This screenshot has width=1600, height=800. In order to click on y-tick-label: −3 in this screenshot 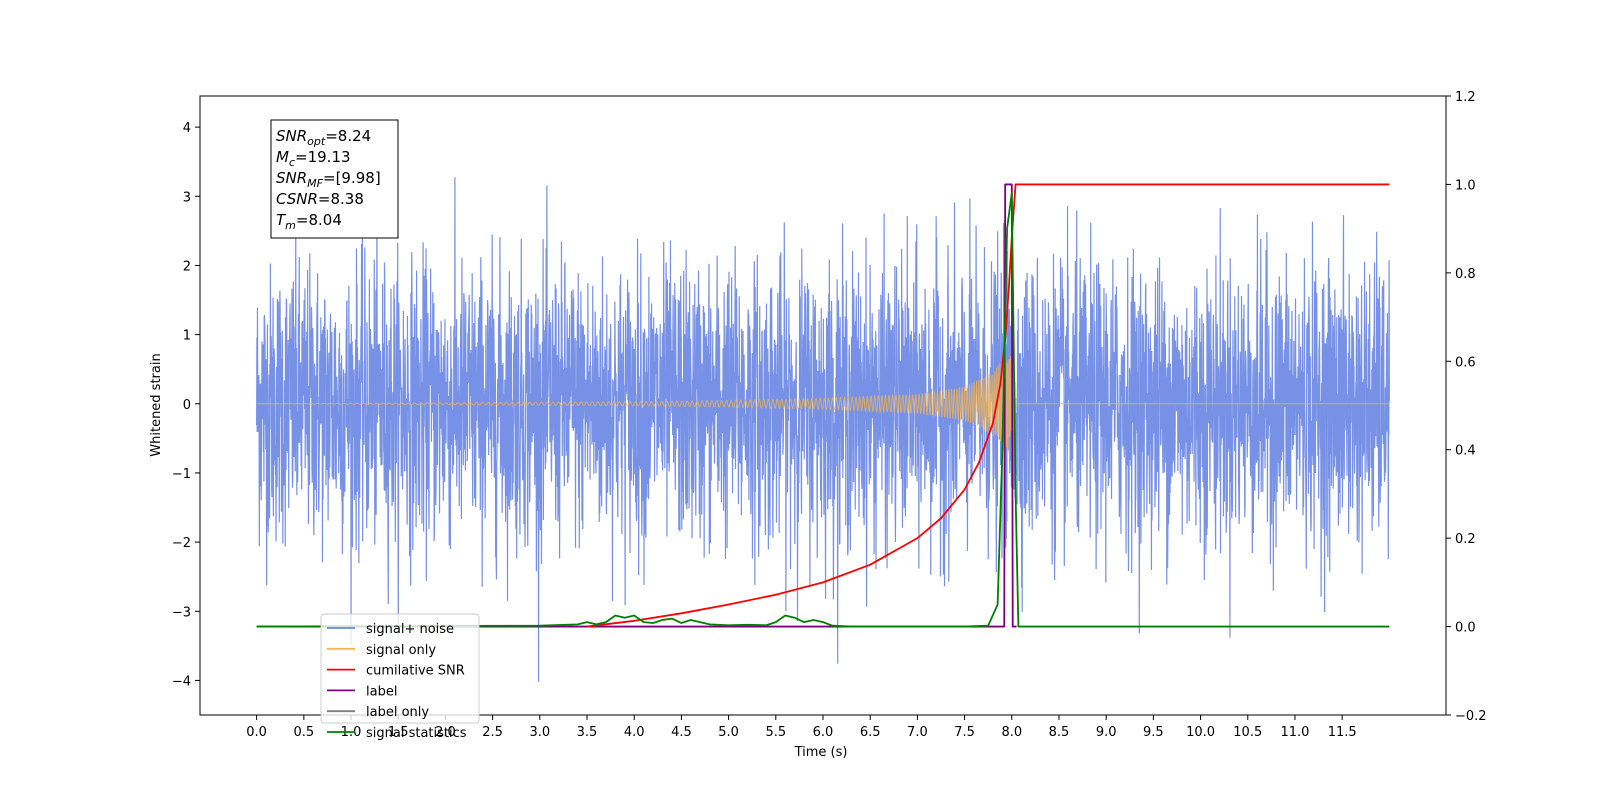, I will do `click(181, 612)`.